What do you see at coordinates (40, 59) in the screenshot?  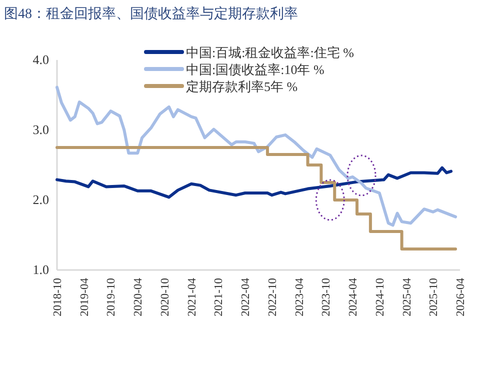 I see `y-tick-label: 4.0` at bounding box center [40, 59].